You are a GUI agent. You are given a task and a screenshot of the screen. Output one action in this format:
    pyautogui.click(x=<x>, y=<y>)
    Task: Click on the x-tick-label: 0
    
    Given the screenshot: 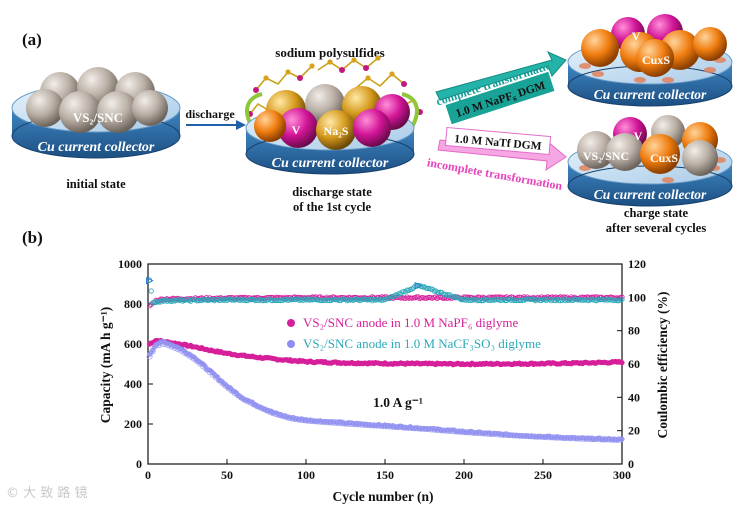 What is the action you would take?
    pyautogui.click(x=148, y=475)
    